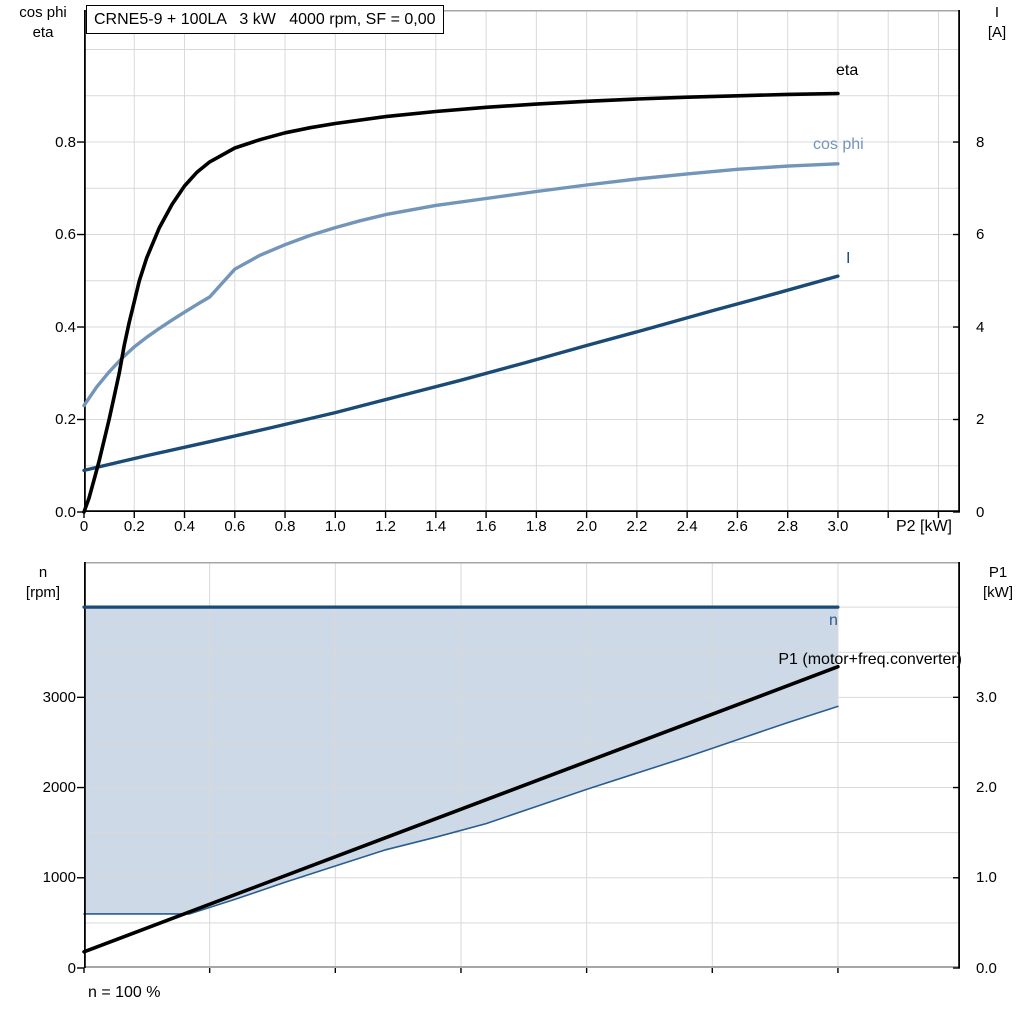  I want to click on y-left-tick-label: 0.2, so click(65, 419).